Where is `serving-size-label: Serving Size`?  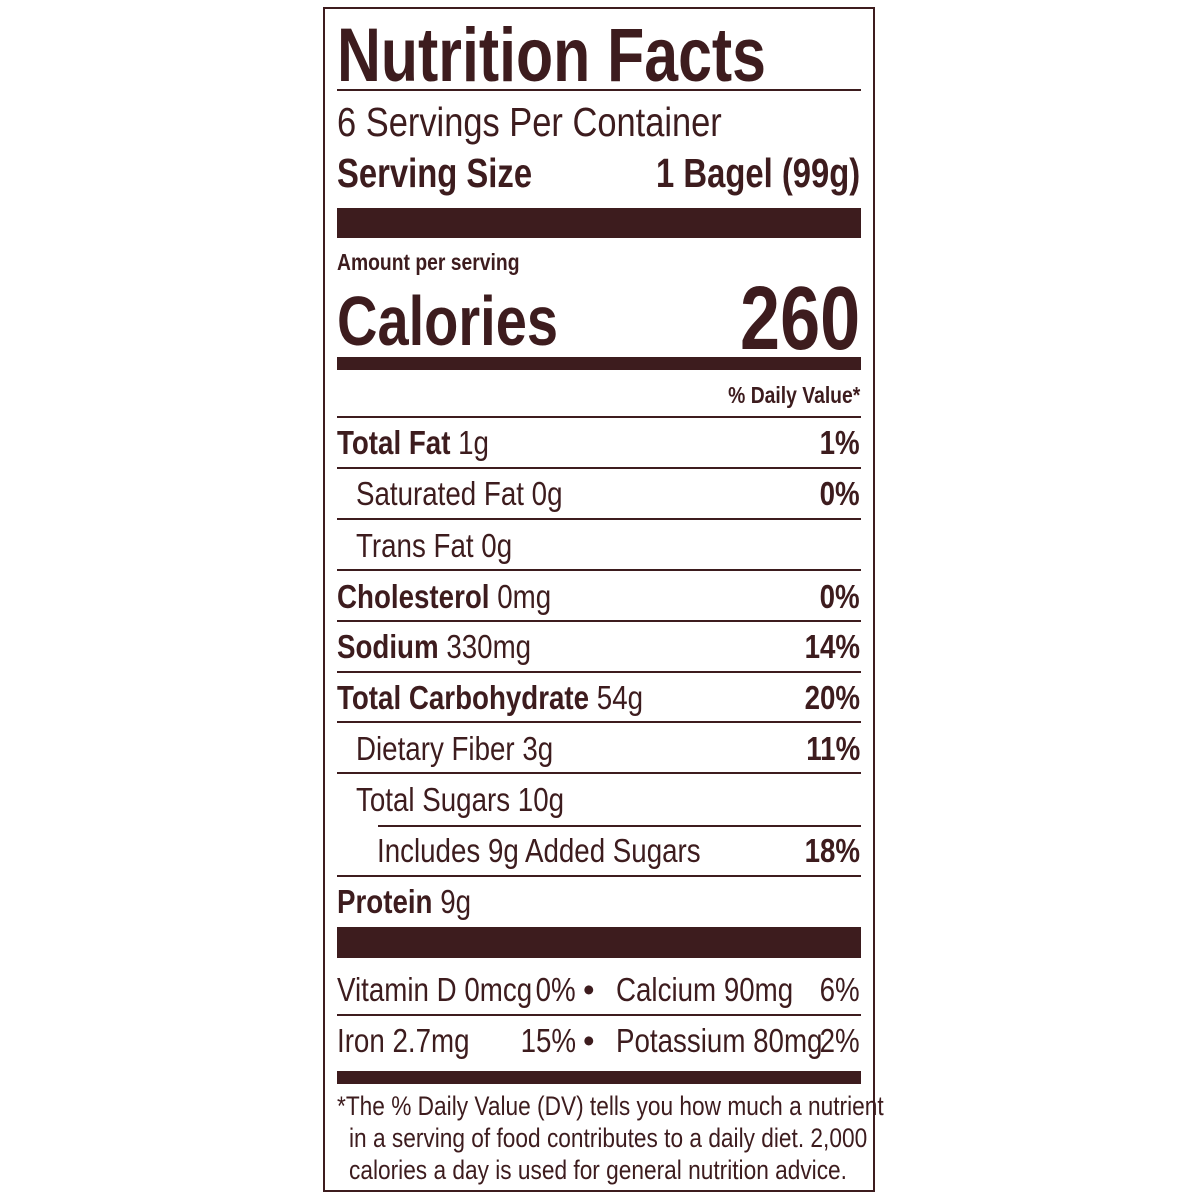
serving-size-label: Serving Size is located at coordinates (435, 173).